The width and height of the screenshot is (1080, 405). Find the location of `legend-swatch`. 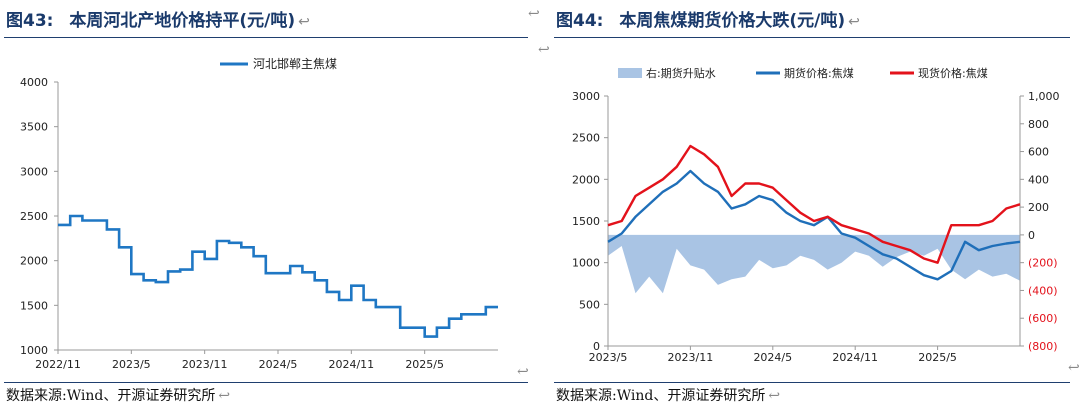

legend-swatch is located at coordinates (630, 73).